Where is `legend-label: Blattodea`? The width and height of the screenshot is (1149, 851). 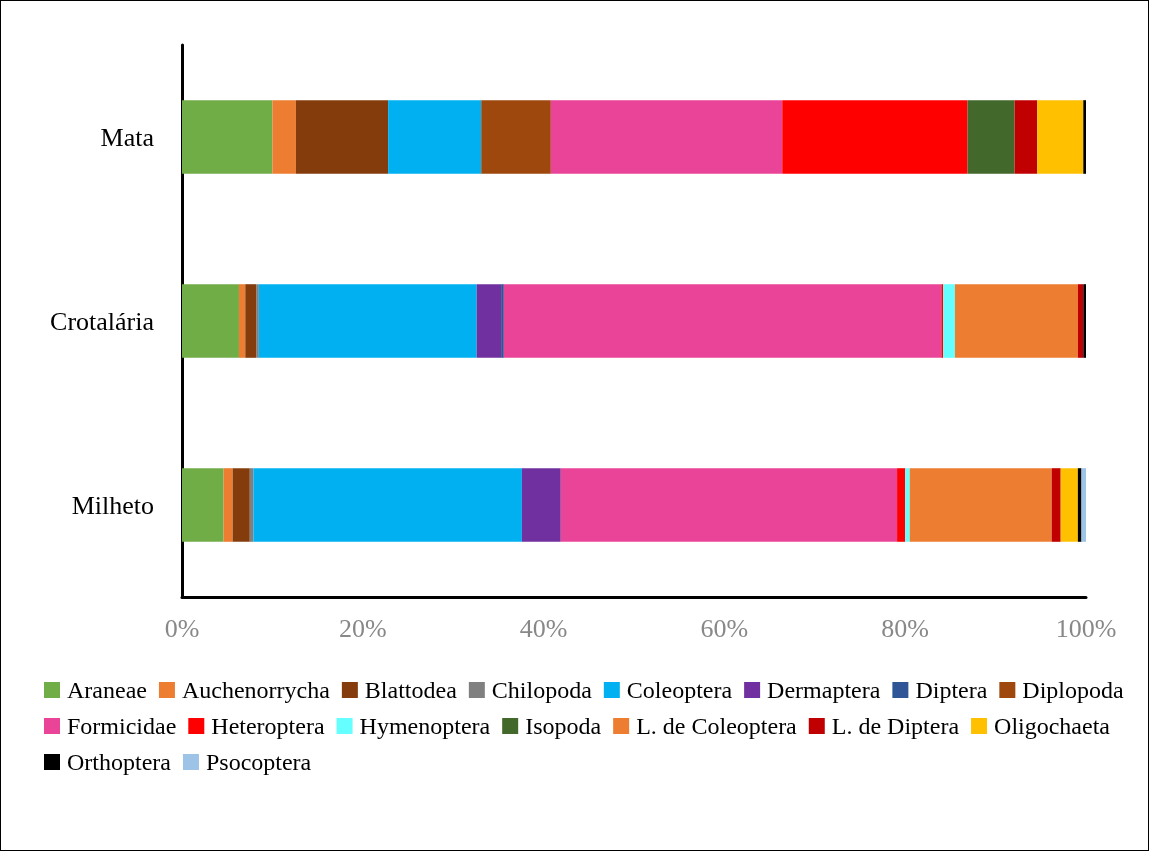
legend-label: Blattodea is located at coordinates (411, 690).